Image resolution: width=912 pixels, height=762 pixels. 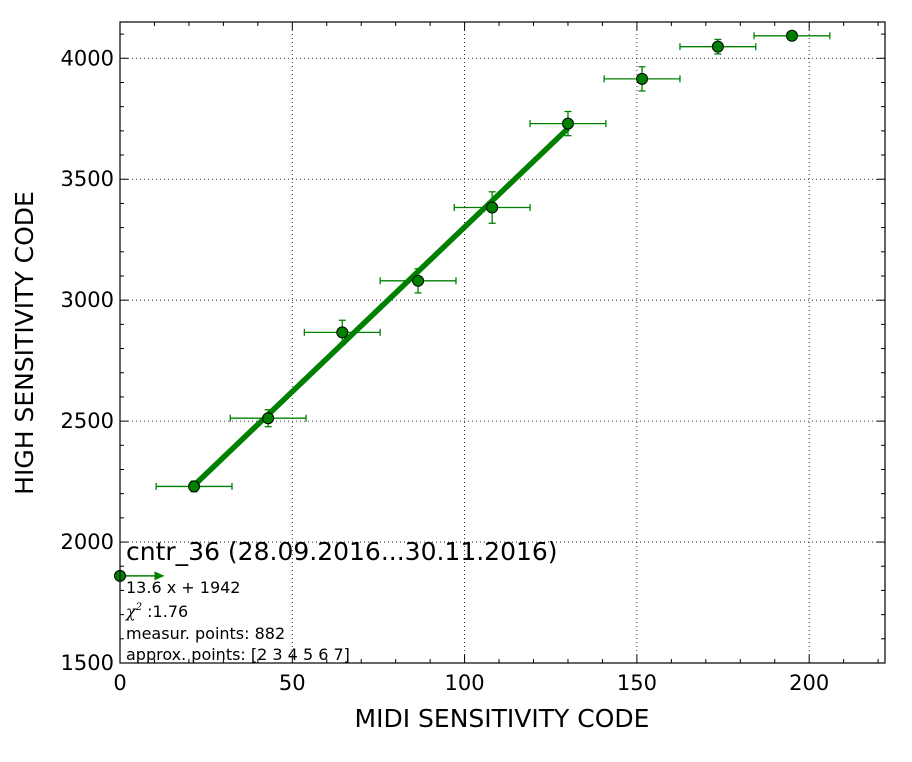 I want to click on x-tick-labels: 0 50 100 150 200, so click(x=471, y=683).